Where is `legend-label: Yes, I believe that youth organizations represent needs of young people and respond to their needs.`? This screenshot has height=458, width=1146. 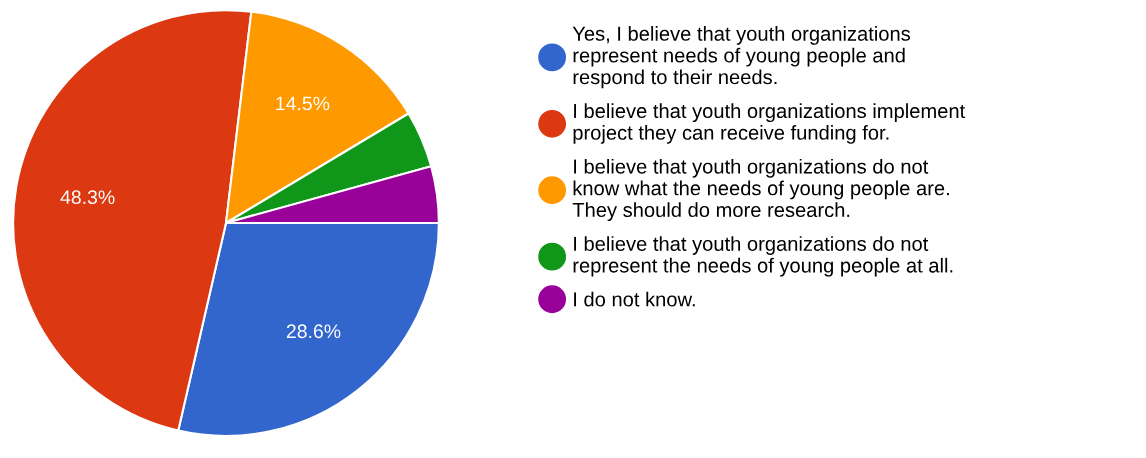 legend-label: Yes, I believe that youth organizations represent needs of young people and respond to their needs. is located at coordinates (741, 57).